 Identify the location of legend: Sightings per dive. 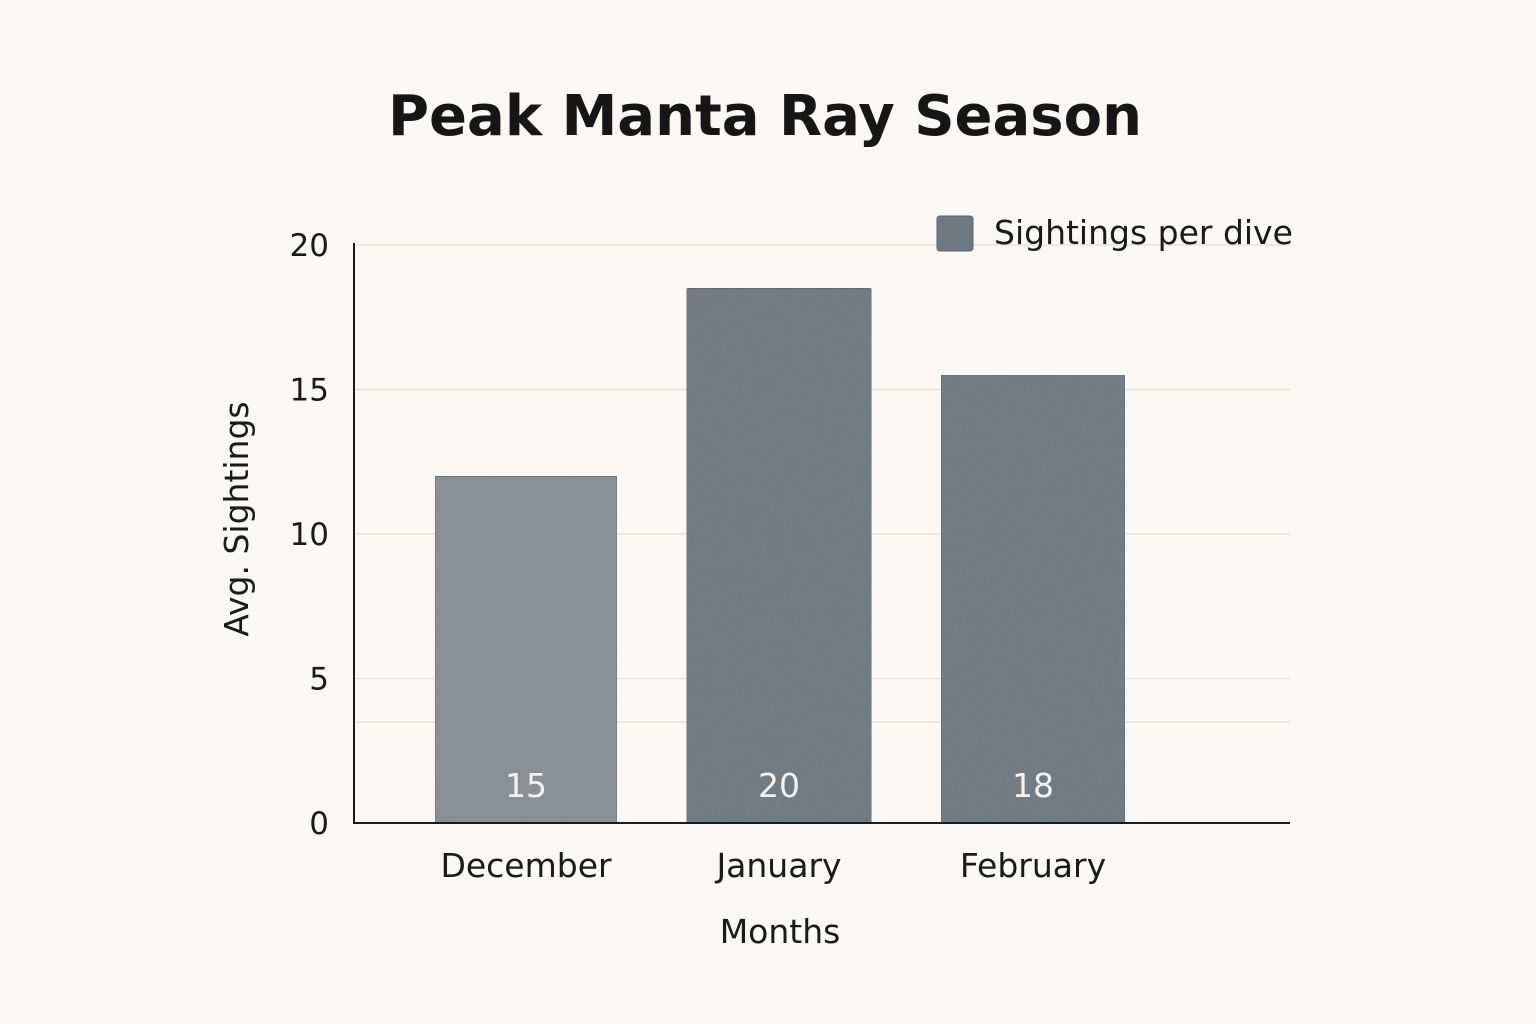
(1114, 232).